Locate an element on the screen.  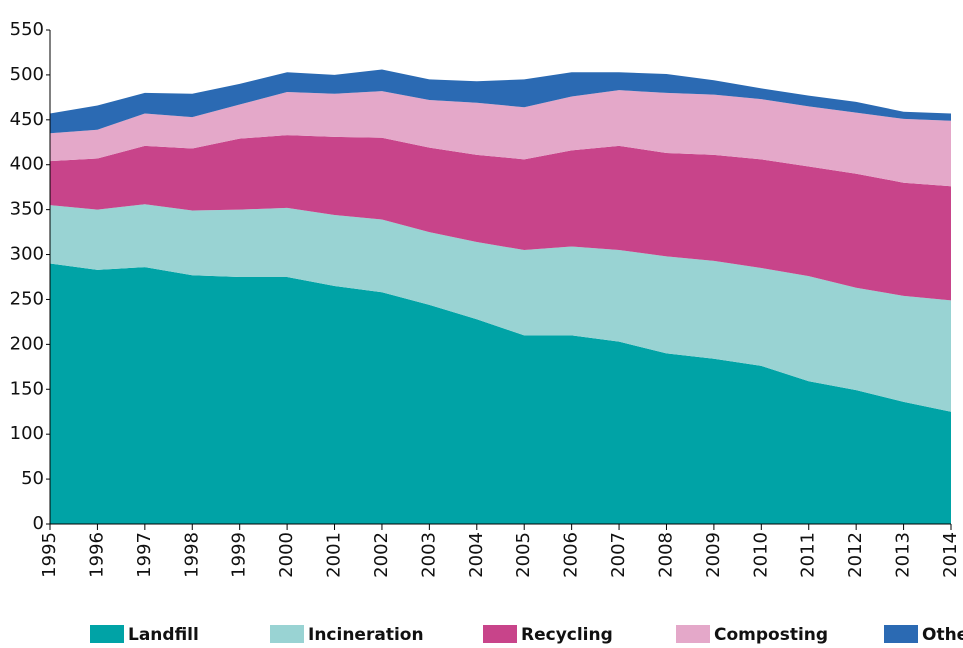
y-tick-label: 500 is located at coordinates (27, 74).